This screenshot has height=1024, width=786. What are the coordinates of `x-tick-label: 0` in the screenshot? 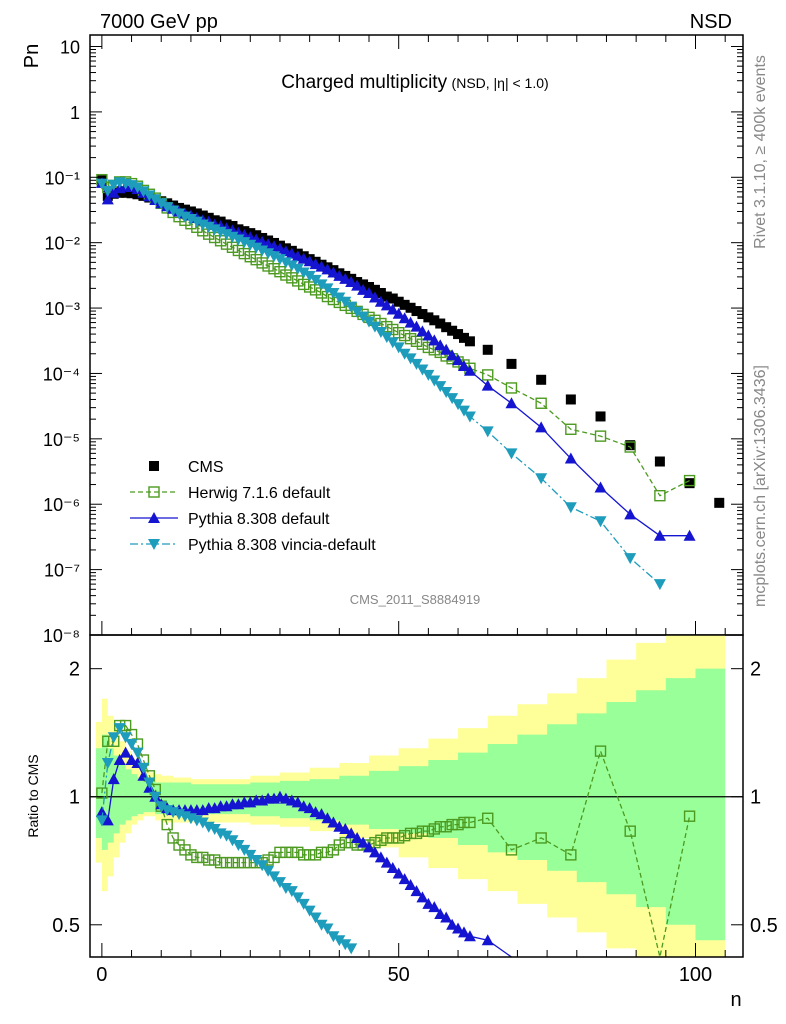 It's located at (101, 975).